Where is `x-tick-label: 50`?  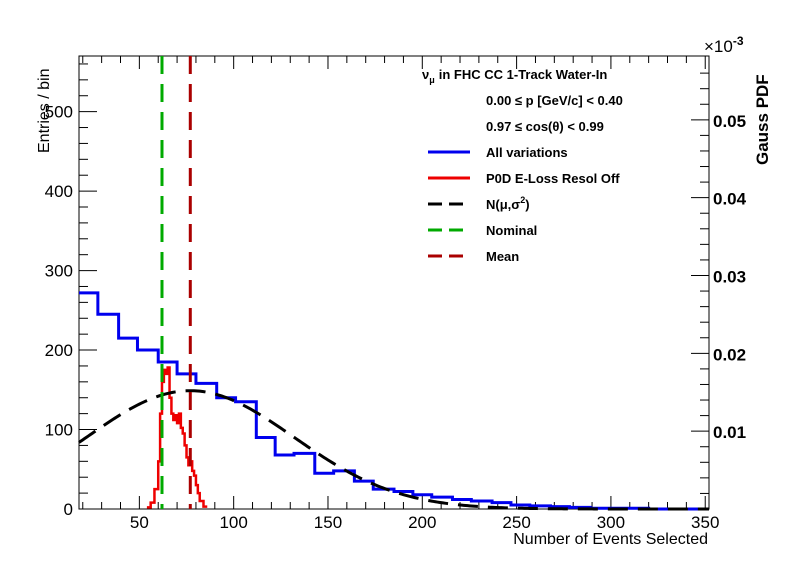
x-tick-label: 50 is located at coordinates (139, 522).